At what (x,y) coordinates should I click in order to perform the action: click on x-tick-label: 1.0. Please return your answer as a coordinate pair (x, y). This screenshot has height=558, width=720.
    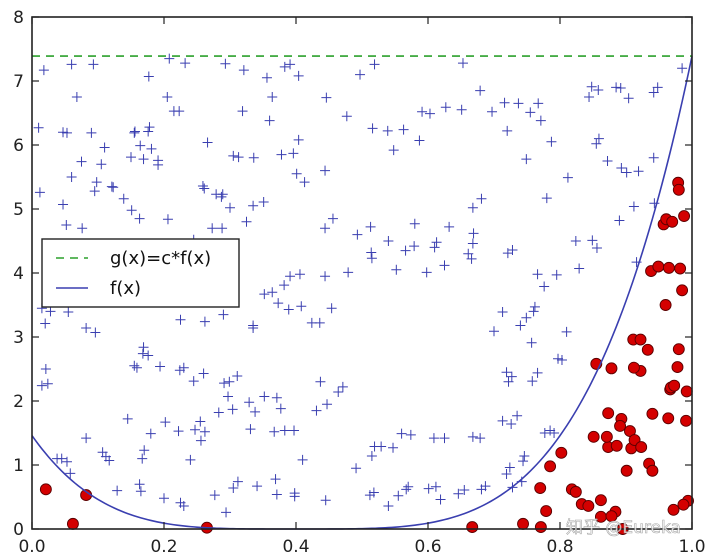
    Looking at the image, I should click on (691, 547).